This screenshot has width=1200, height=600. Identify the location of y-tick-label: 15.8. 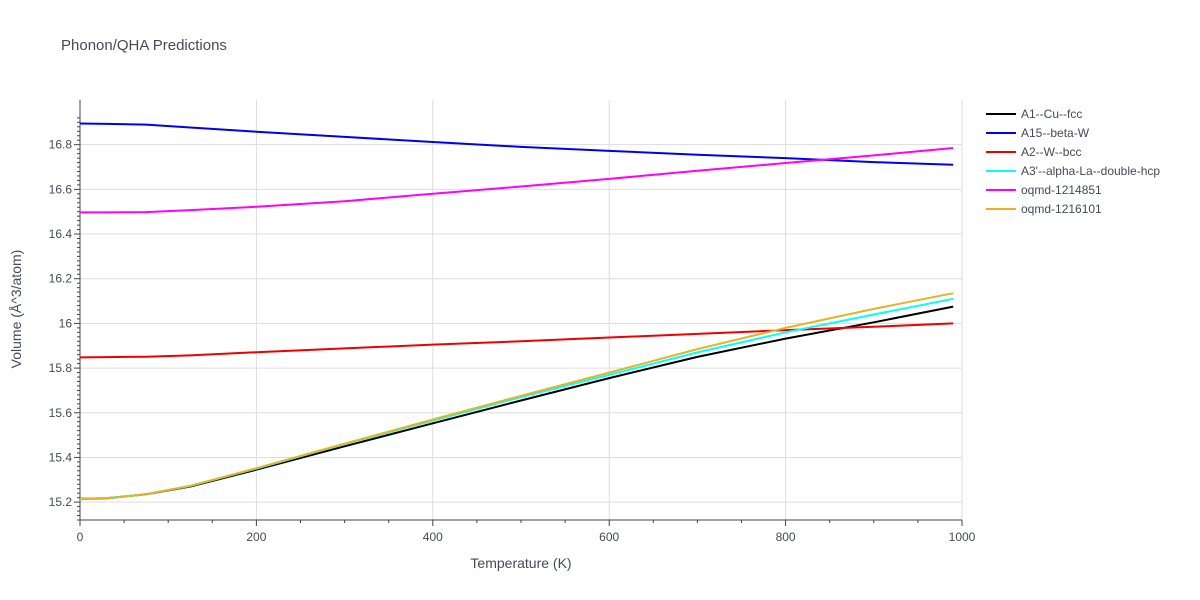
(61, 368).